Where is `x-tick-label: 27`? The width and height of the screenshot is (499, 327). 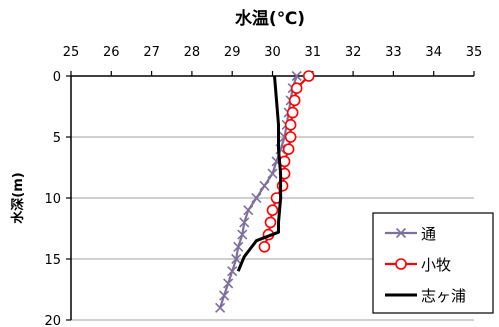
x-tick-label: 27 is located at coordinates (151, 52).